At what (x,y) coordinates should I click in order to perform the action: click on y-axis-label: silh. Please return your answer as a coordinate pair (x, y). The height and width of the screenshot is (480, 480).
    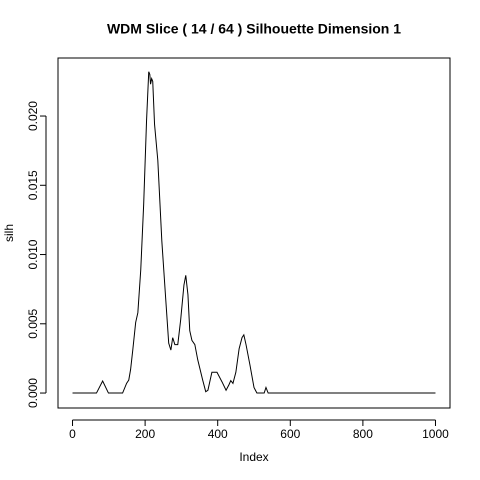
    Looking at the image, I should click on (9, 233).